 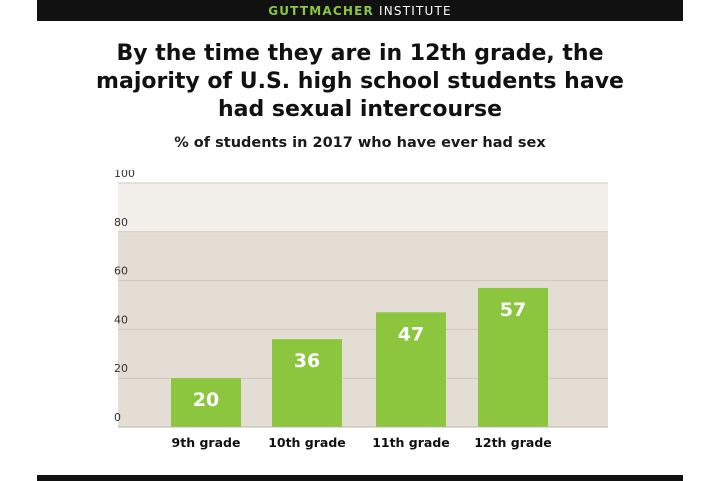 I want to click on header-bar: GUTTMACHER INSTITUTE, so click(x=360, y=10).